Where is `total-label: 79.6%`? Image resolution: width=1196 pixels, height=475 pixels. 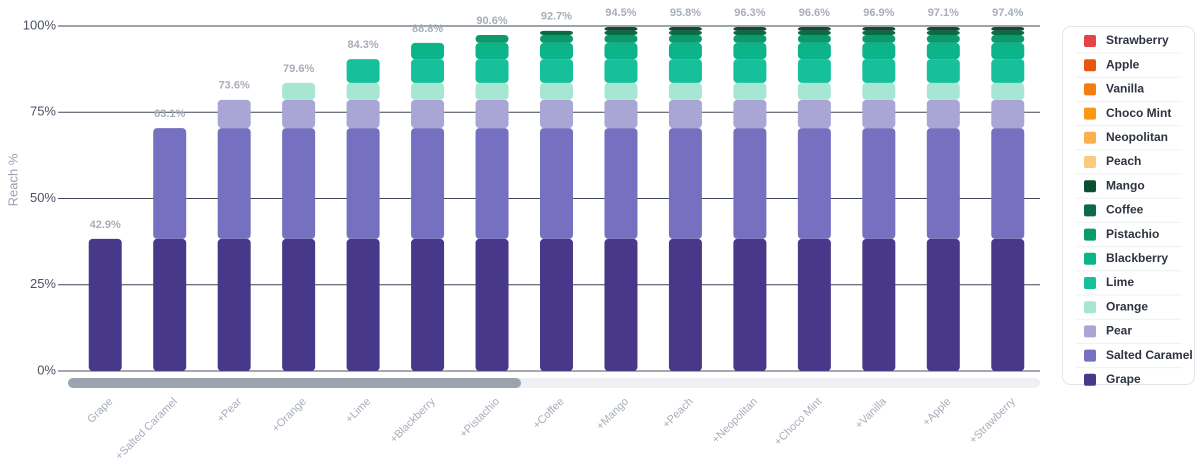 total-label: 79.6% is located at coordinates (298, 69).